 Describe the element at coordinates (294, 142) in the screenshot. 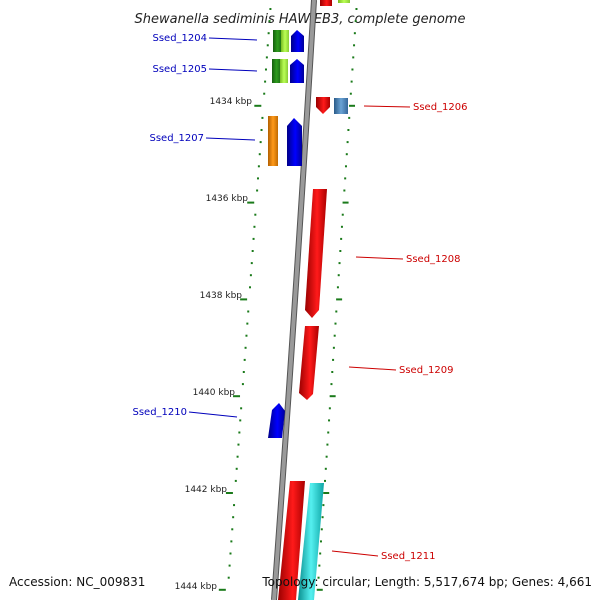

I see `ssed-1207-cds-arrow` at that location.